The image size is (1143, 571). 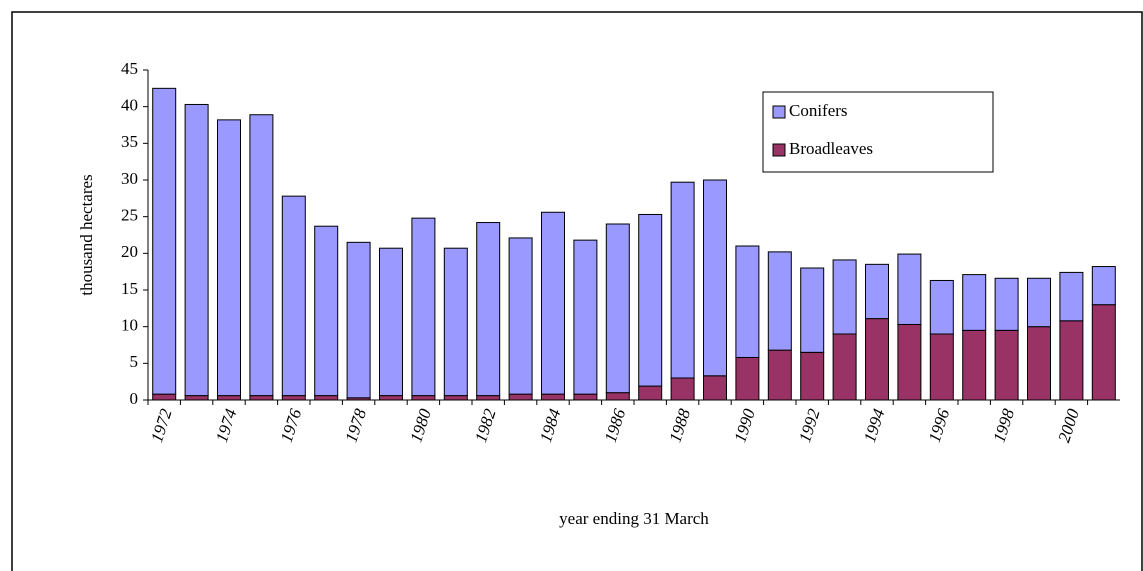 I want to click on x-axis-label: year ending 31 March, so click(x=634, y=518).